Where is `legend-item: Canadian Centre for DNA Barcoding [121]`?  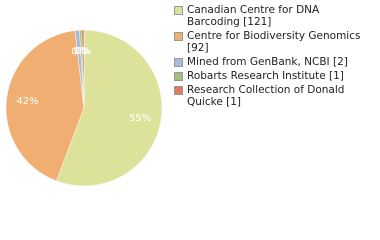
legend-item: Canadian Centre for DNA Barcoding [121] is located at coordinates (274, 16).